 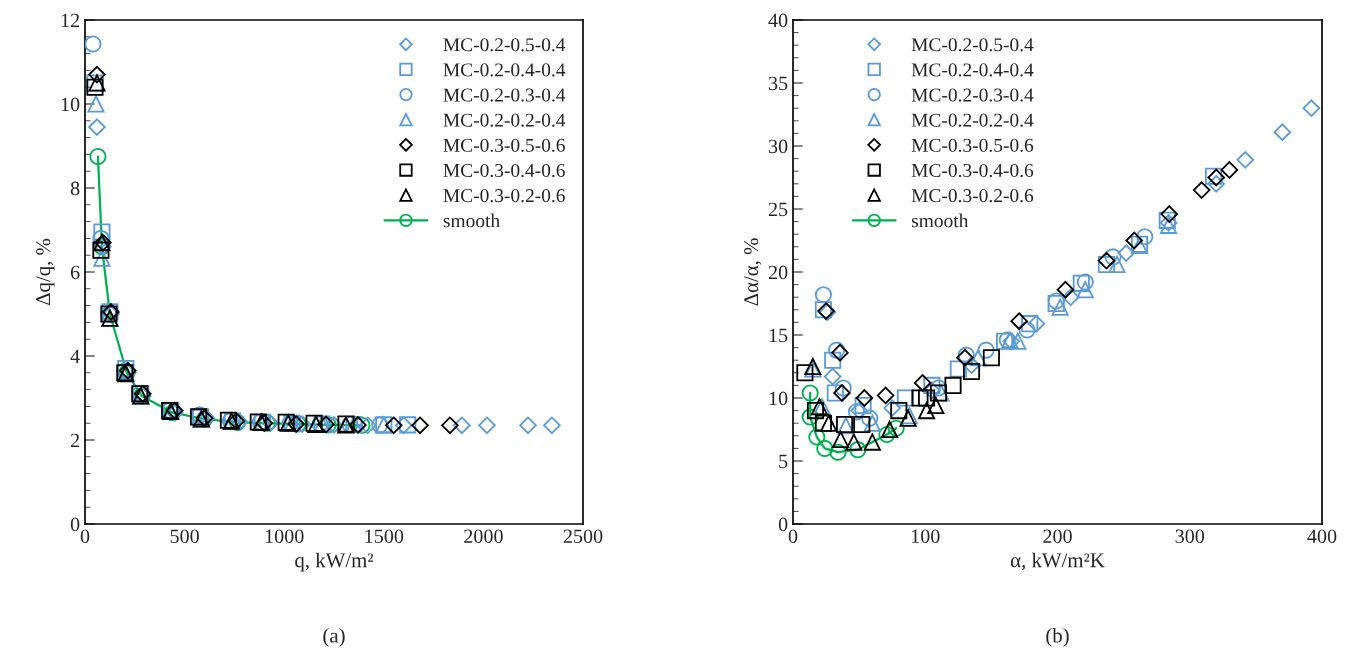 What do you see at coordinates (778, 83) in the screenshot?
I see `y-tick-label: 35` at bounding box center [778, 83].